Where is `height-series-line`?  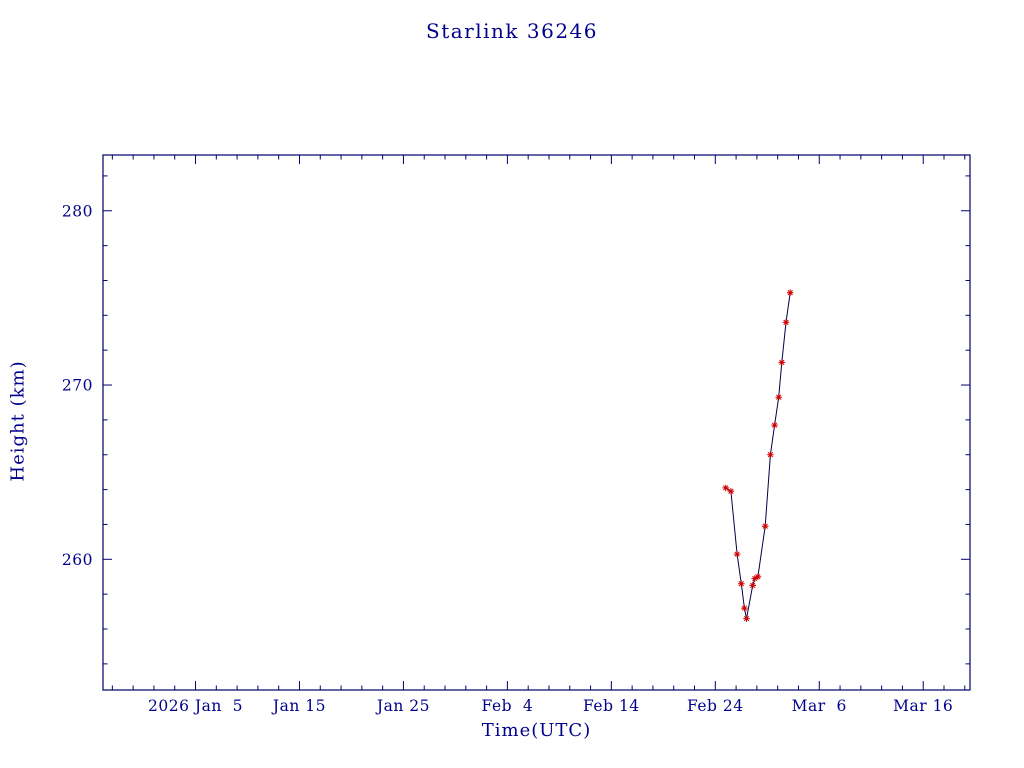 height-series-line is located at coordinates (758, 455).